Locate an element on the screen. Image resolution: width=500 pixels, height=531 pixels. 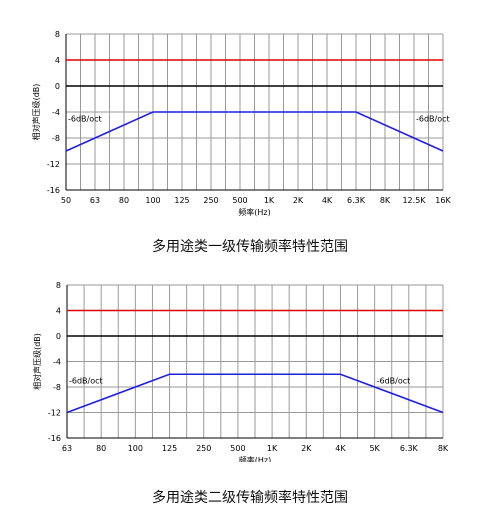
chart2-x-tick-label: 125 is located at coordinates (169, 448).